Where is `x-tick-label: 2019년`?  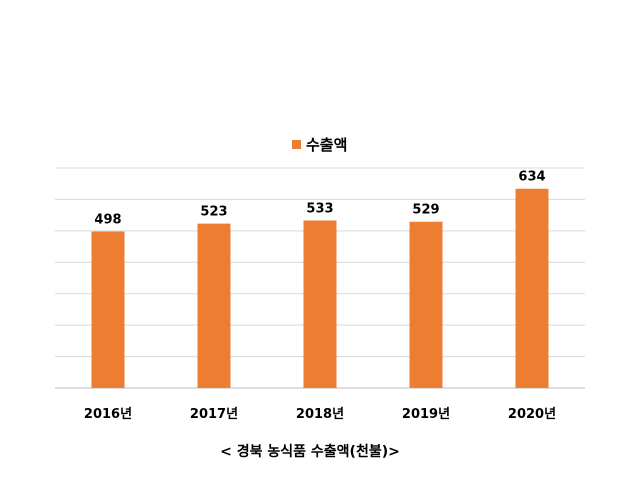
x-tick-label: 2019년 is located at coordinates (426, 414).